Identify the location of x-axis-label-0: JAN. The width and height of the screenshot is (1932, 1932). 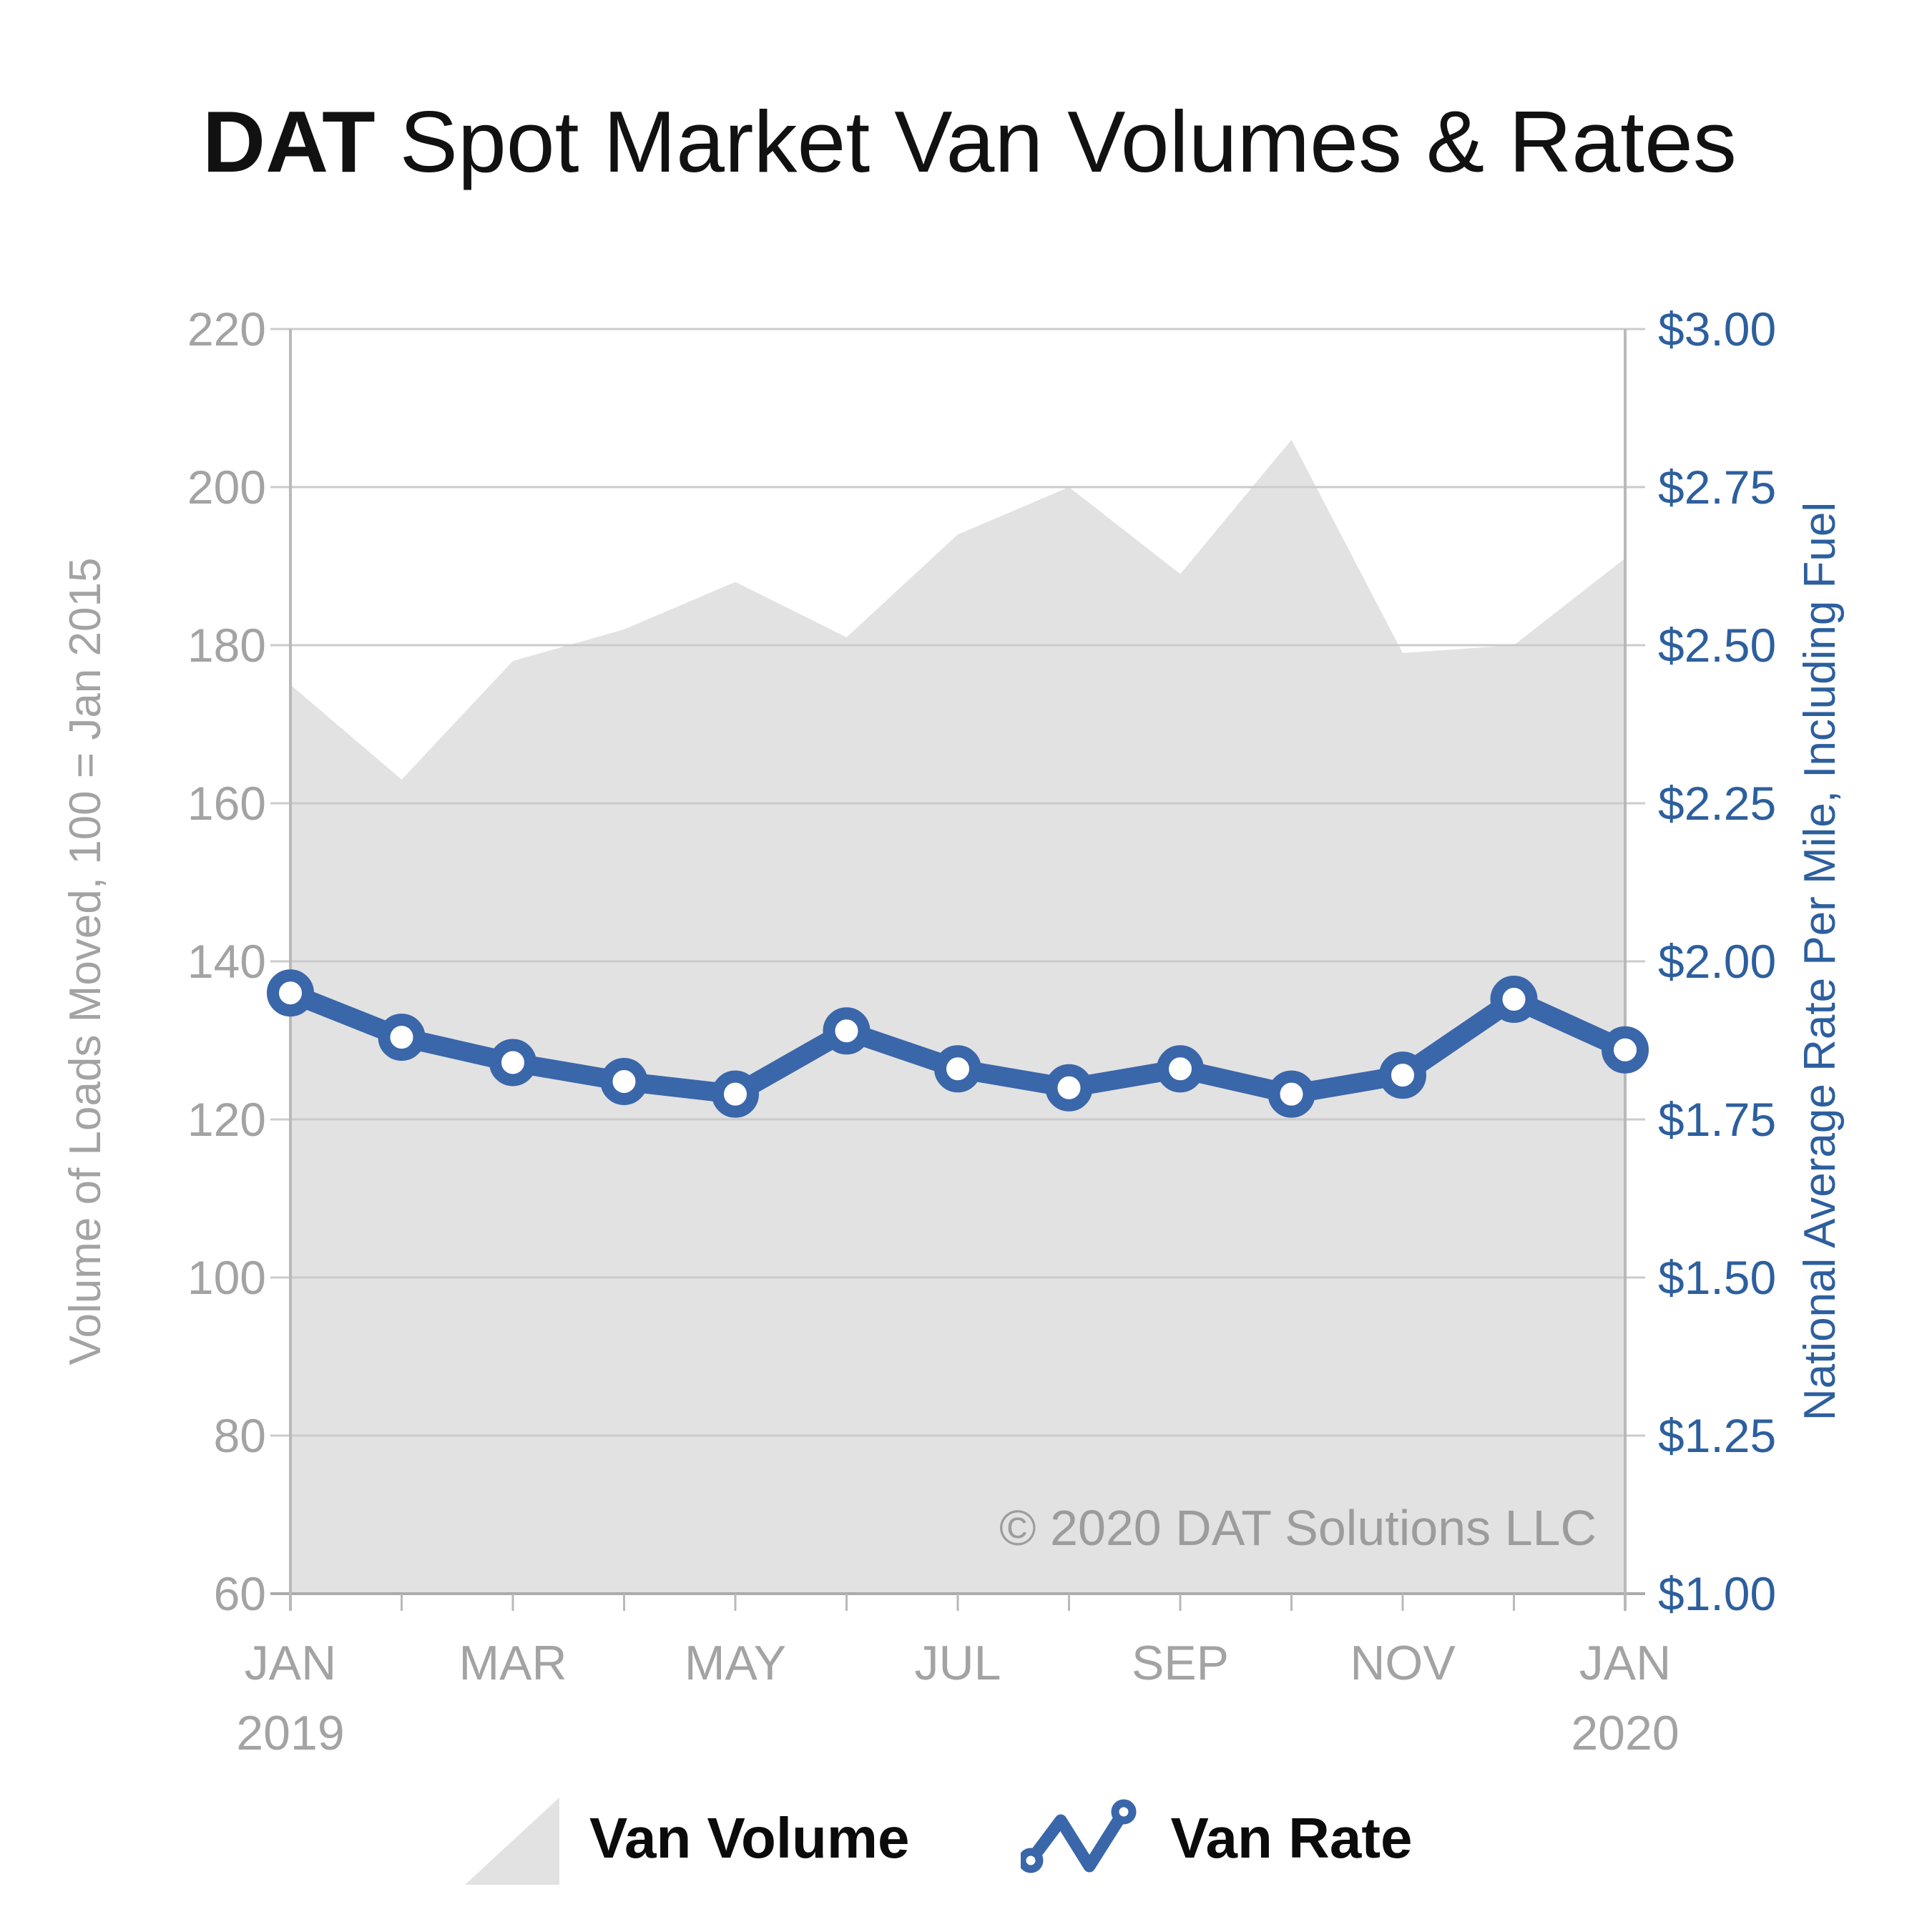
(290, 1663).